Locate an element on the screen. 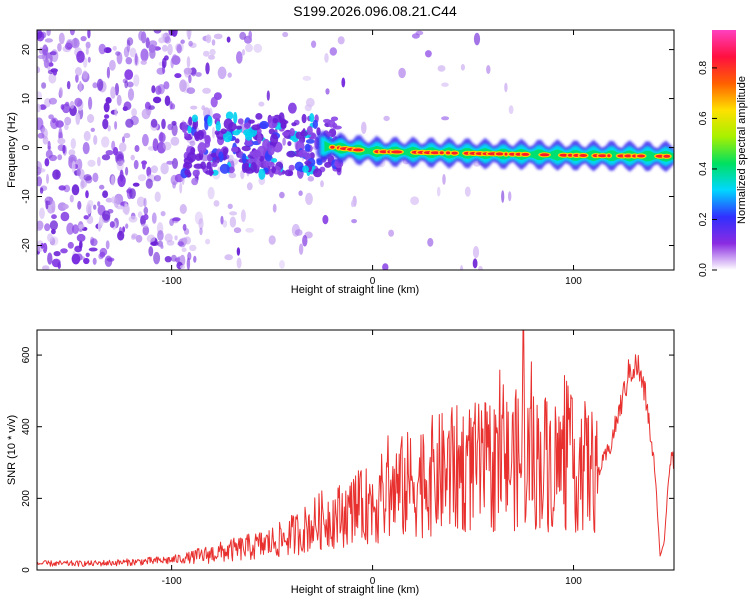  snr-y-tick-label: 200 is located at coordinates (26, 498).